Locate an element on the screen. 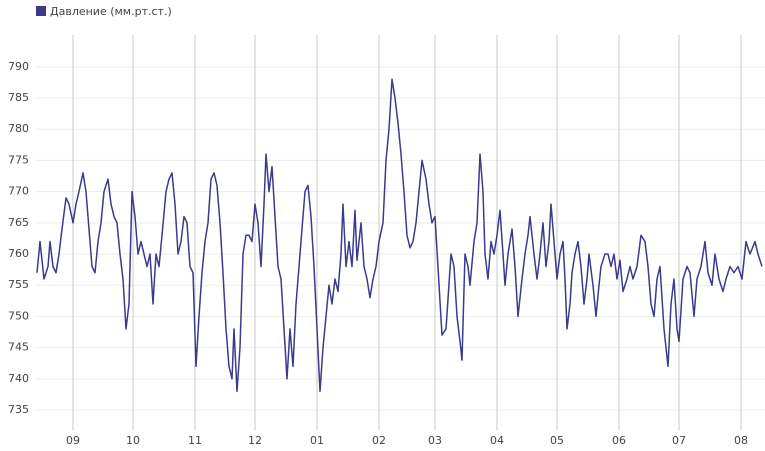 The image size is (765, 451). x-tick-label: 06 is located at coordinates (619, 440).